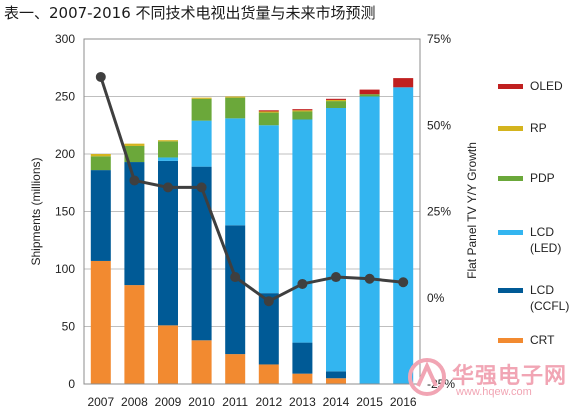  Describe the element at coordinates (134, 402) in the screenshot. I see `x-tick-label: 2008` at that location.